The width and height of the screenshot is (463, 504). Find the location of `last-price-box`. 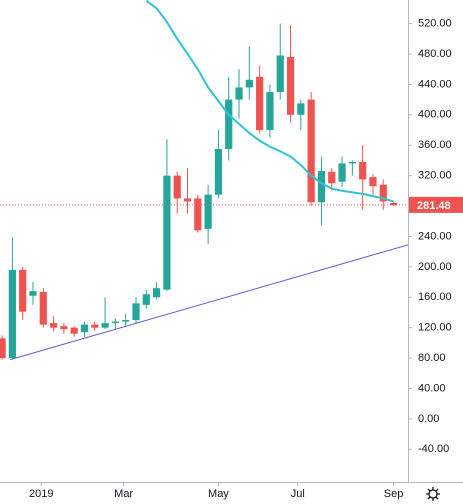

last-price-box is located at coordinates (436, 204).